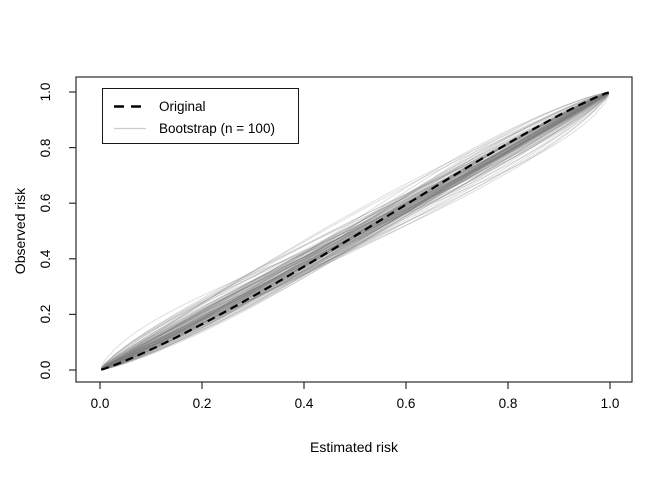  Describe the element at coordinates (304, 403) in the screenshot. I see `x-tick-label: 0.4` at that location.